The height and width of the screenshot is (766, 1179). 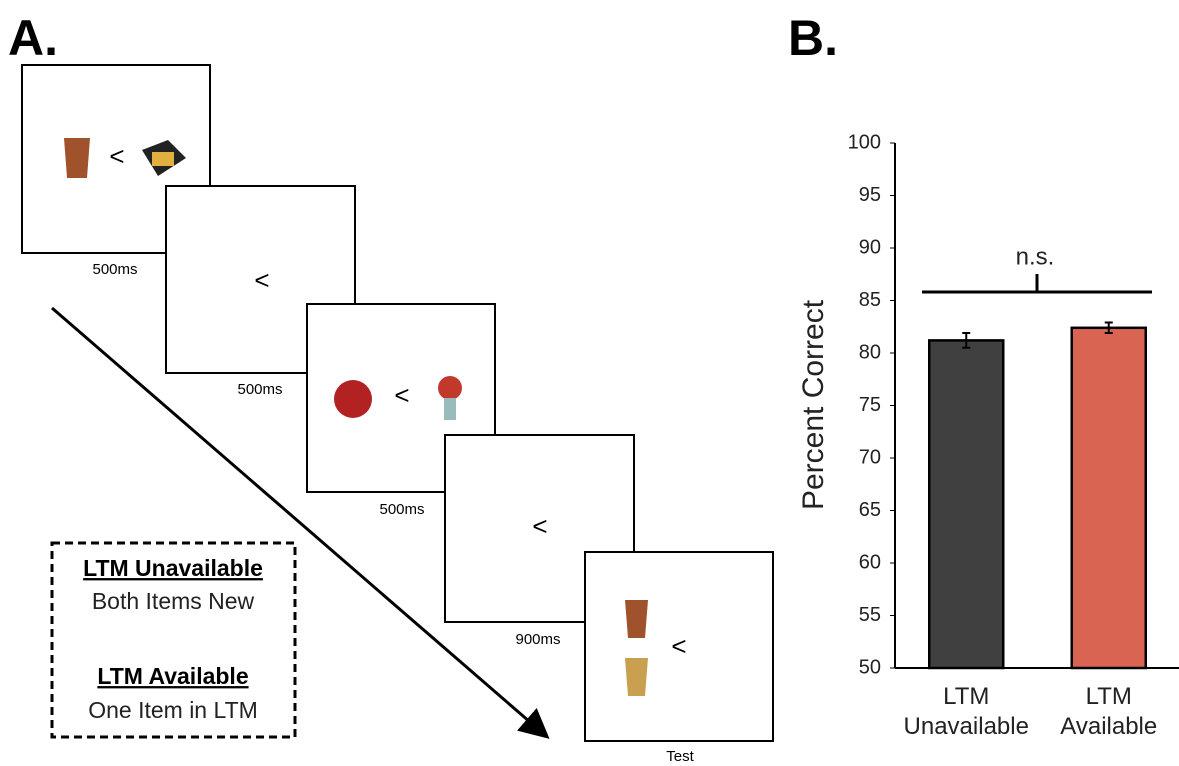 I want to click on panel-label: A., so click(x=33, y=38).